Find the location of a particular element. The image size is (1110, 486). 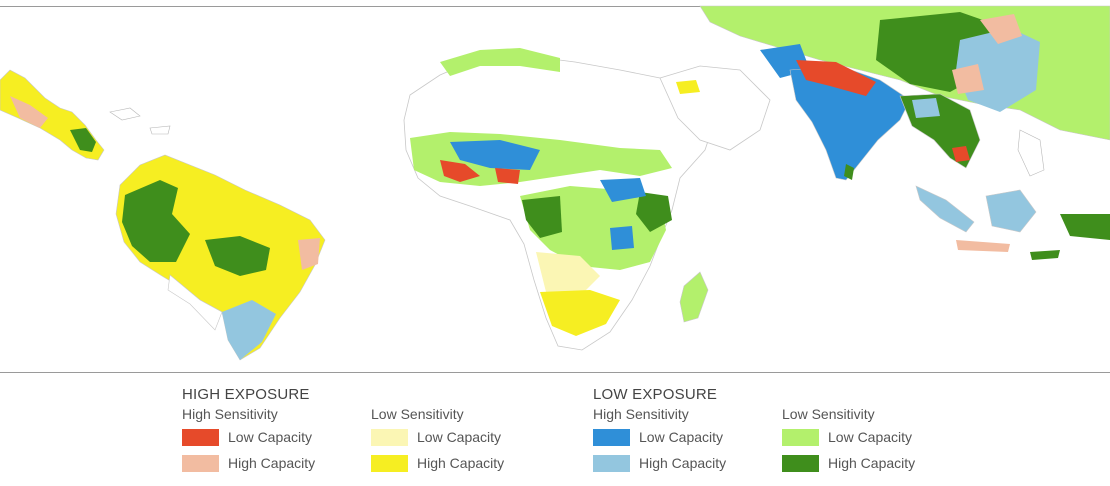

legend-item-he-hs-lc: Low Capacity is located at coordinates (247, 437).